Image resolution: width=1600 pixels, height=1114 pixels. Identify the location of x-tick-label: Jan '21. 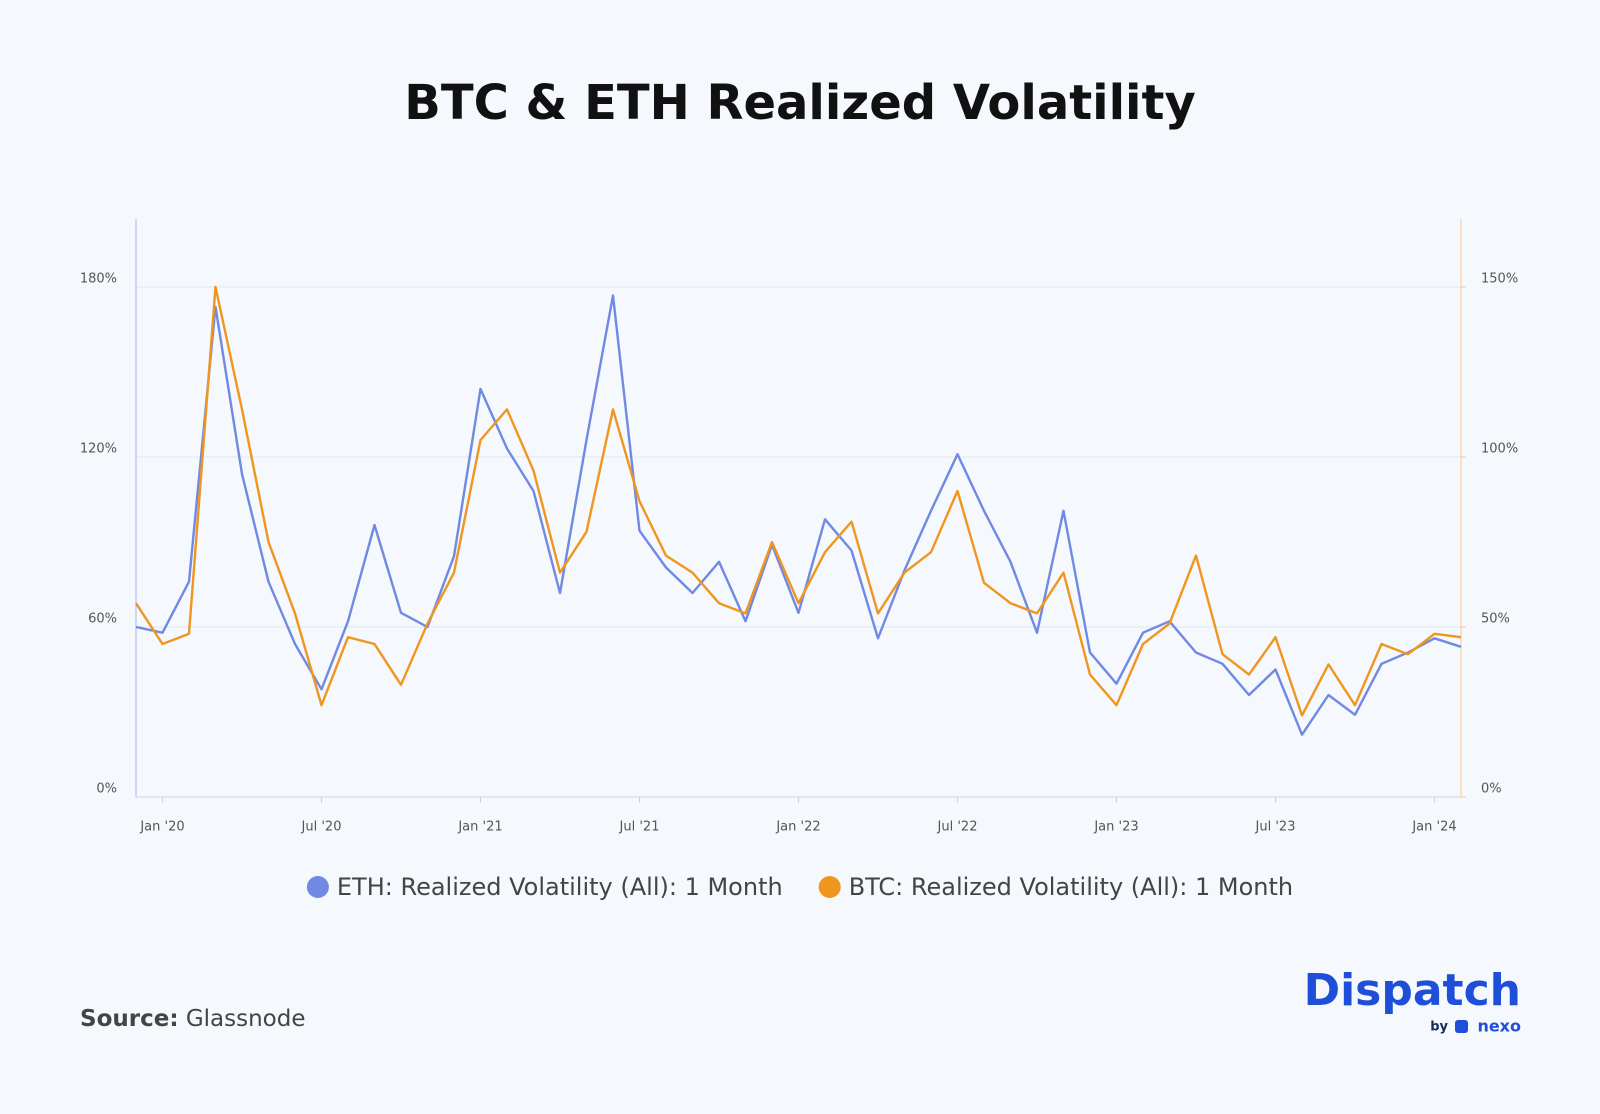
(479, 827).